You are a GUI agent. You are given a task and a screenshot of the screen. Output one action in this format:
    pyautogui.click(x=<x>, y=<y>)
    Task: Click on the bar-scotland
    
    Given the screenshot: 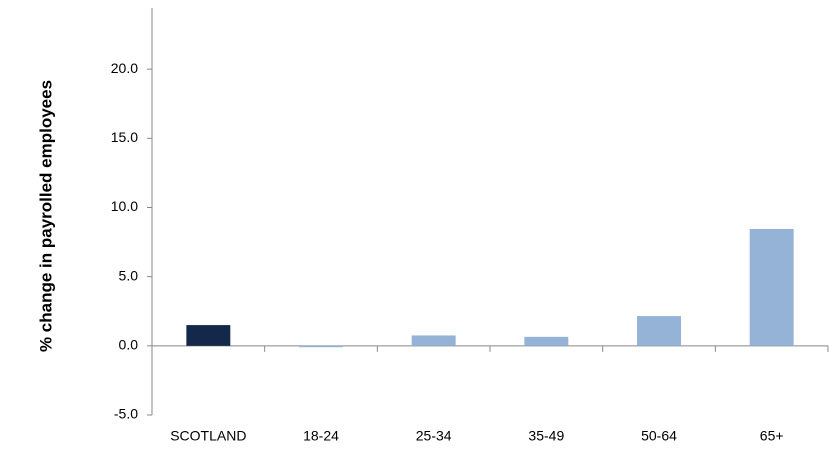 What is the action you would take?
    pyautogui.click(x=208, y=335)
    